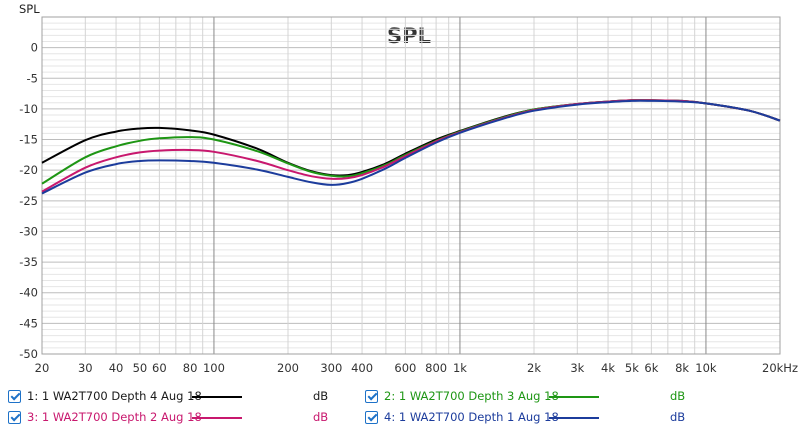  Describe the element at coordinates (471, 417) in the screenshot. I see `legend-label-4: 4: 1 WA2T700 Depth 1 Aug 18` at that location.